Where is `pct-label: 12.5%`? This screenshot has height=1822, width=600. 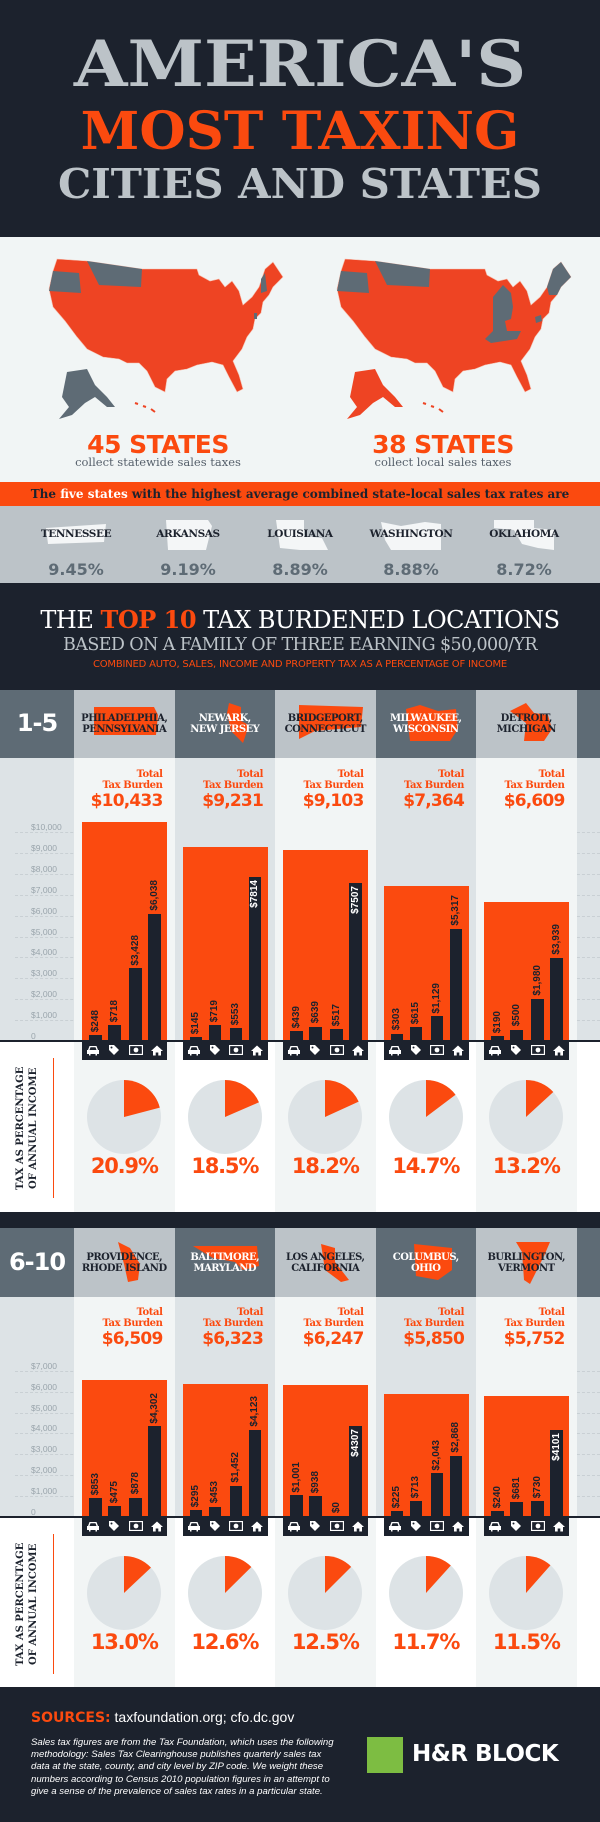 pct-label: 12.5% is located at coordinates (325, 1642).